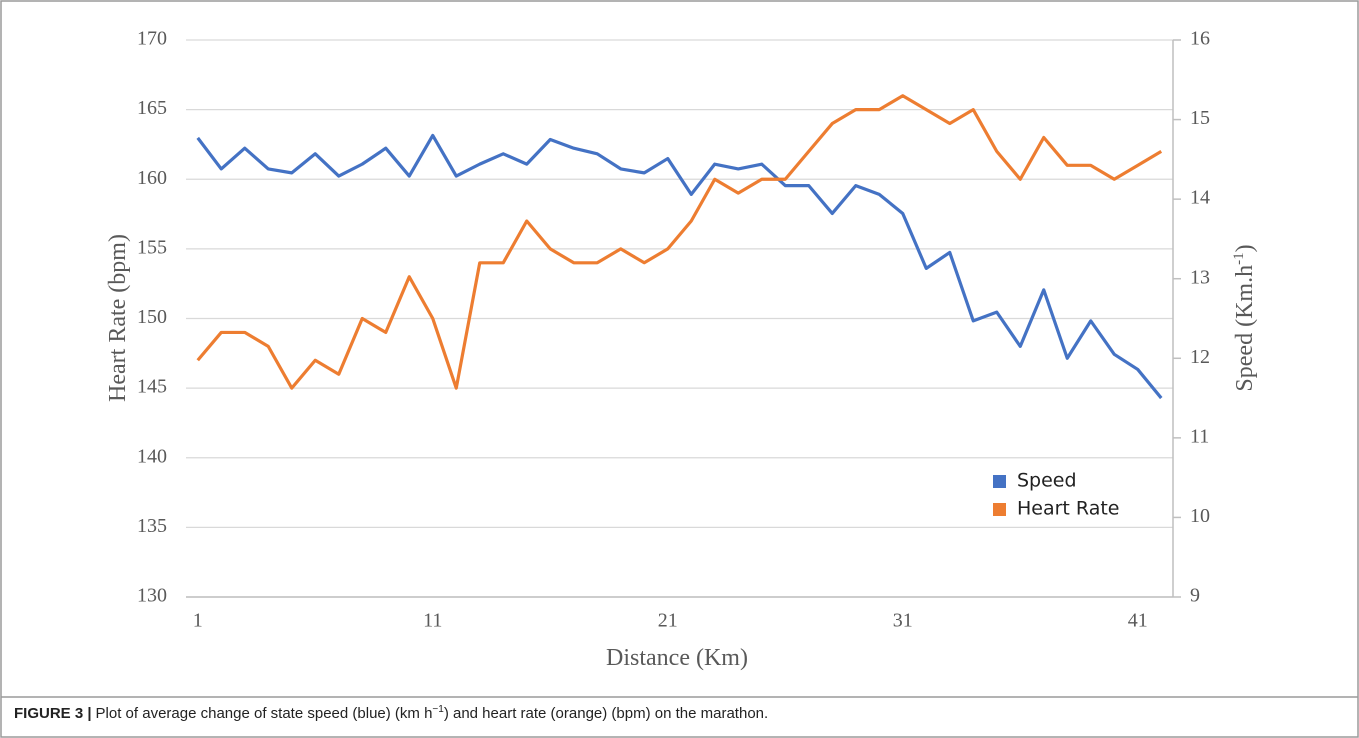 This screenshot has height=738, width=1359. What do you see at coordinates (152, 526) in the screenshot?
I see `y-tick-label: 135` at bounding box center [152, 526].